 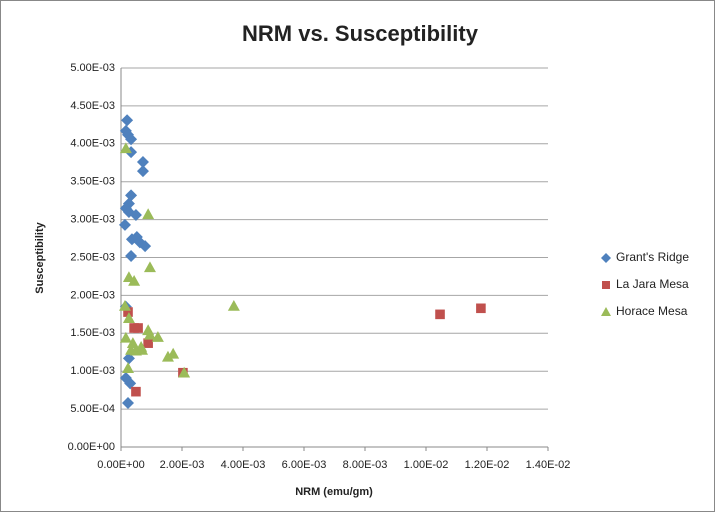 What do you see at coordinates (92, 257) in the screenshot?
I see `y-tick-label: 2.50E-03` at bounding box center [92, 257].